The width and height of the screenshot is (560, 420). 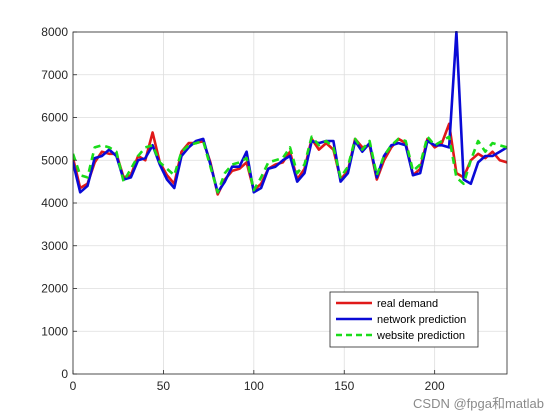 What do you see at coordinates (420, 336) in the screenshot?
I see `legend-label: website prediction` at bounding box center [420, 336].